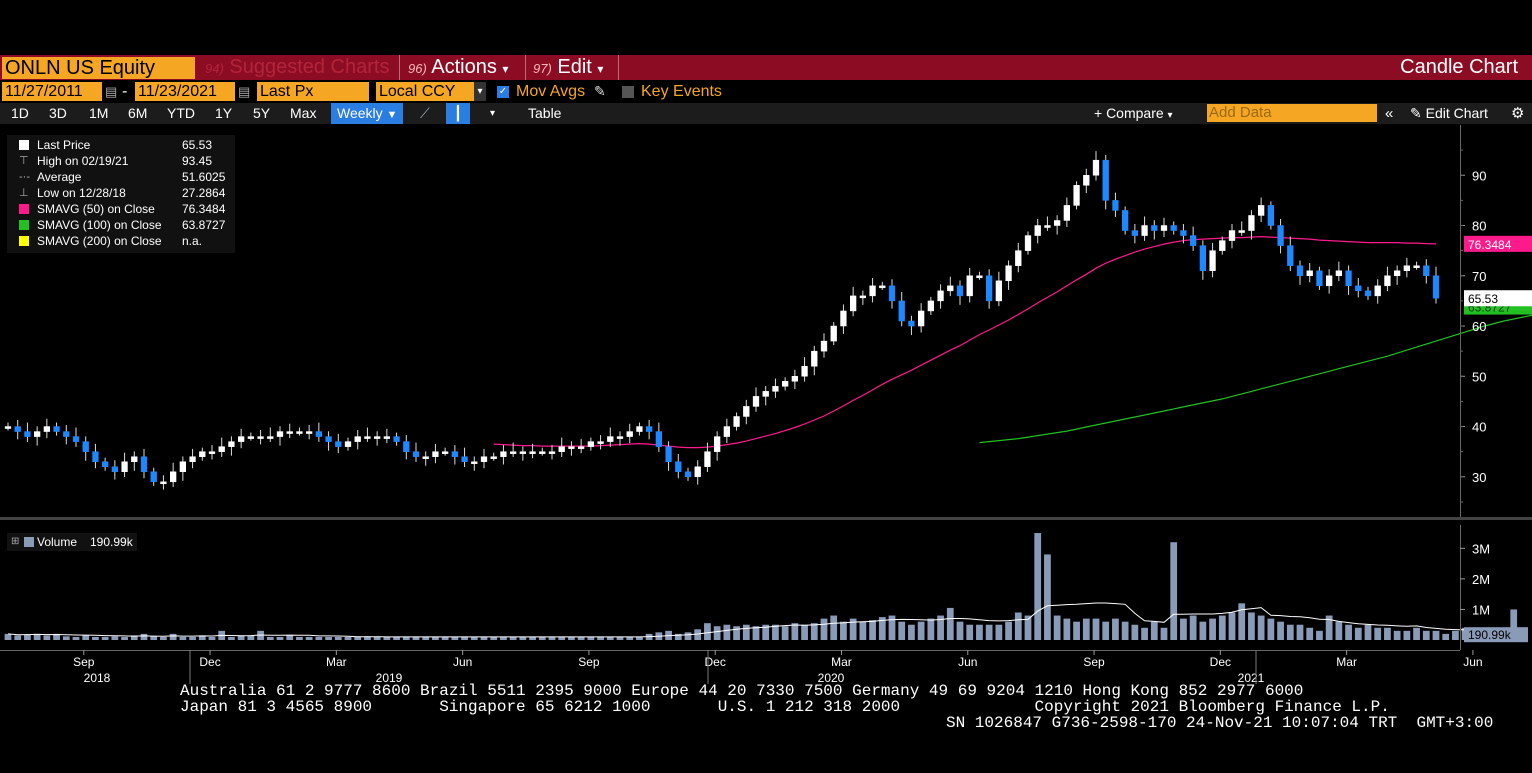  I want to click on compare-button: + Compare ▾, so click(1133, 113).